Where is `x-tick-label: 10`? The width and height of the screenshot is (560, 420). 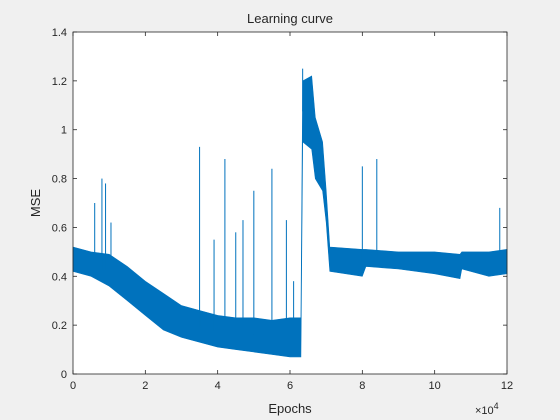
x-tick-label: 10 is located at coordinates (435, 386).